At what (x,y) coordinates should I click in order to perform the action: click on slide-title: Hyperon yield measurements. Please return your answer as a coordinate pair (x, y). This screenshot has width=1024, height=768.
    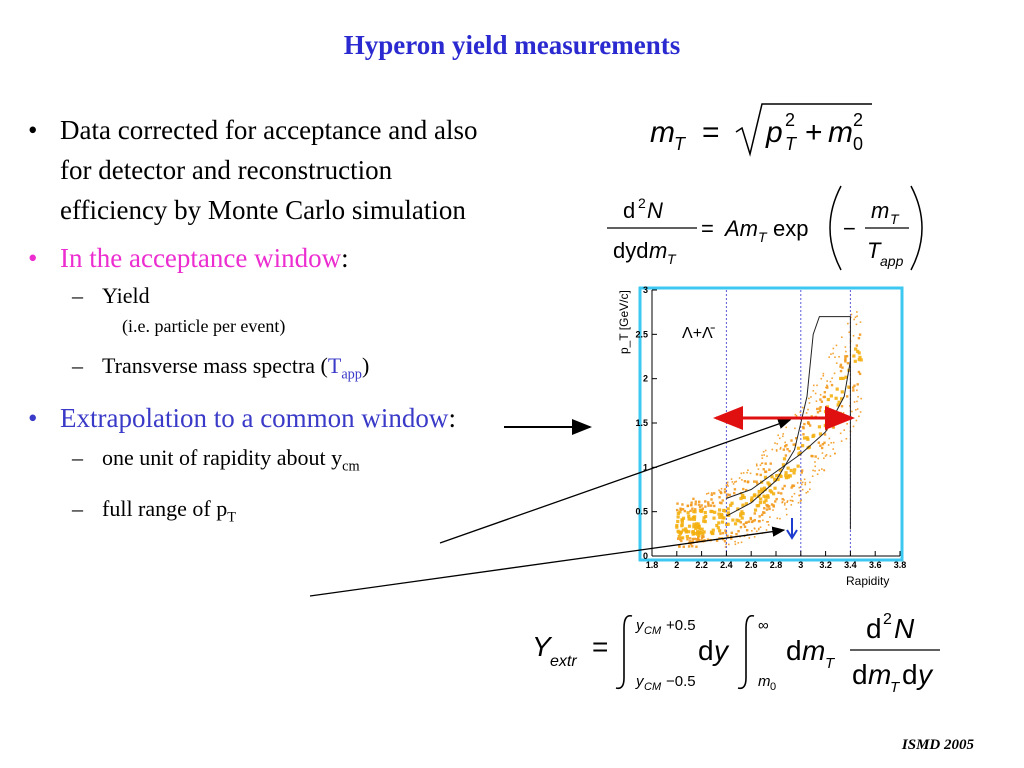
    Looking at the image, I should click on (512, 45).